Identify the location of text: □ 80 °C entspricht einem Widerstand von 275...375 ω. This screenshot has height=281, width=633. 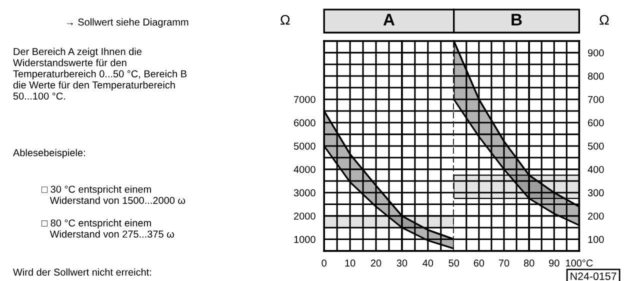
(108, 228).